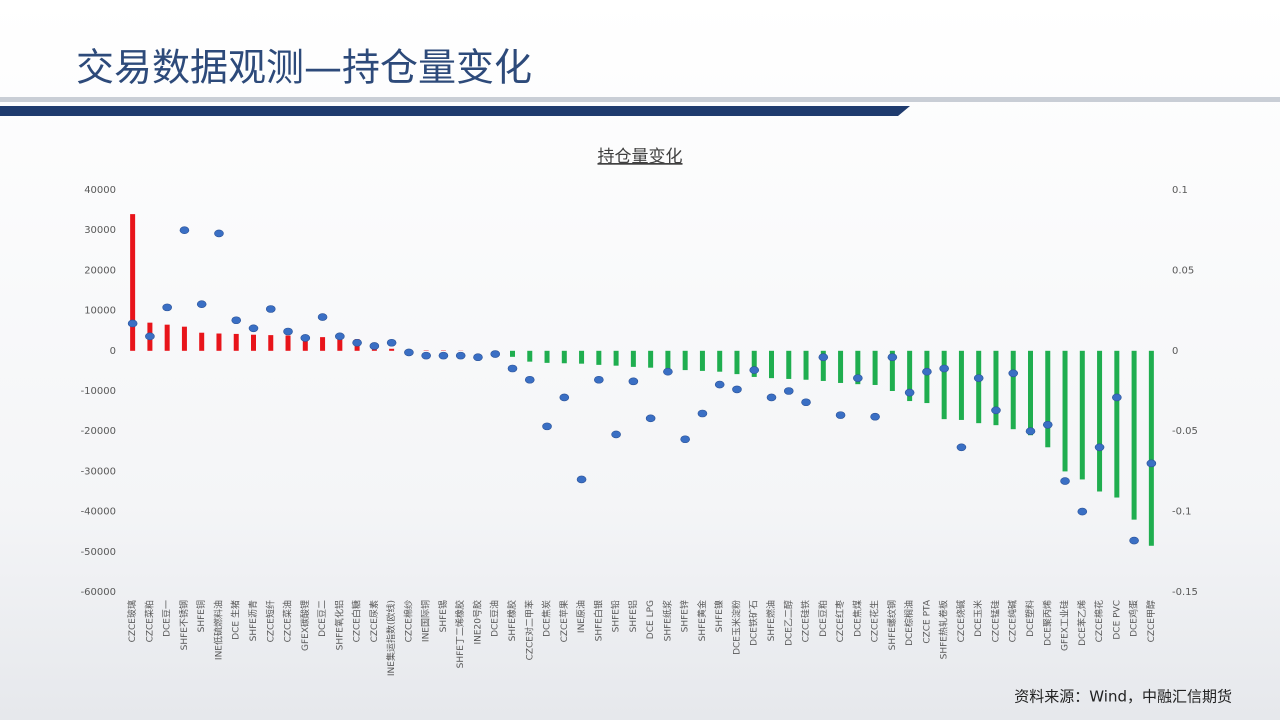 This screenshot has width=1280, height=720. I want to click on x-tick-label: DCE 生猪, so click(236, 620).